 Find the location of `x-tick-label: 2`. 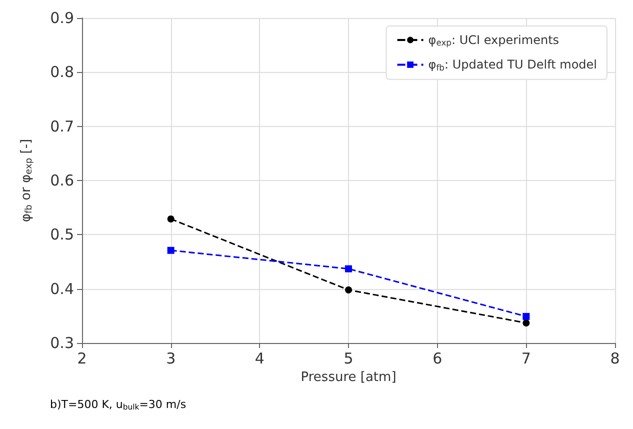

x-tick-label: 2 is located at coordinates (82, 359).